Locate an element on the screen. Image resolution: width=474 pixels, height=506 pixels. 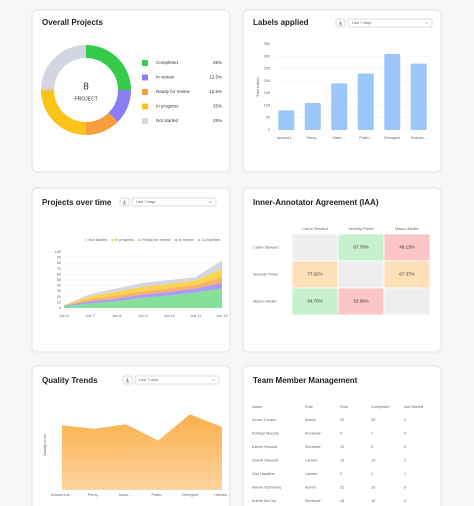
column-header: Serenity Fisher is located at coordinates (361, 229).